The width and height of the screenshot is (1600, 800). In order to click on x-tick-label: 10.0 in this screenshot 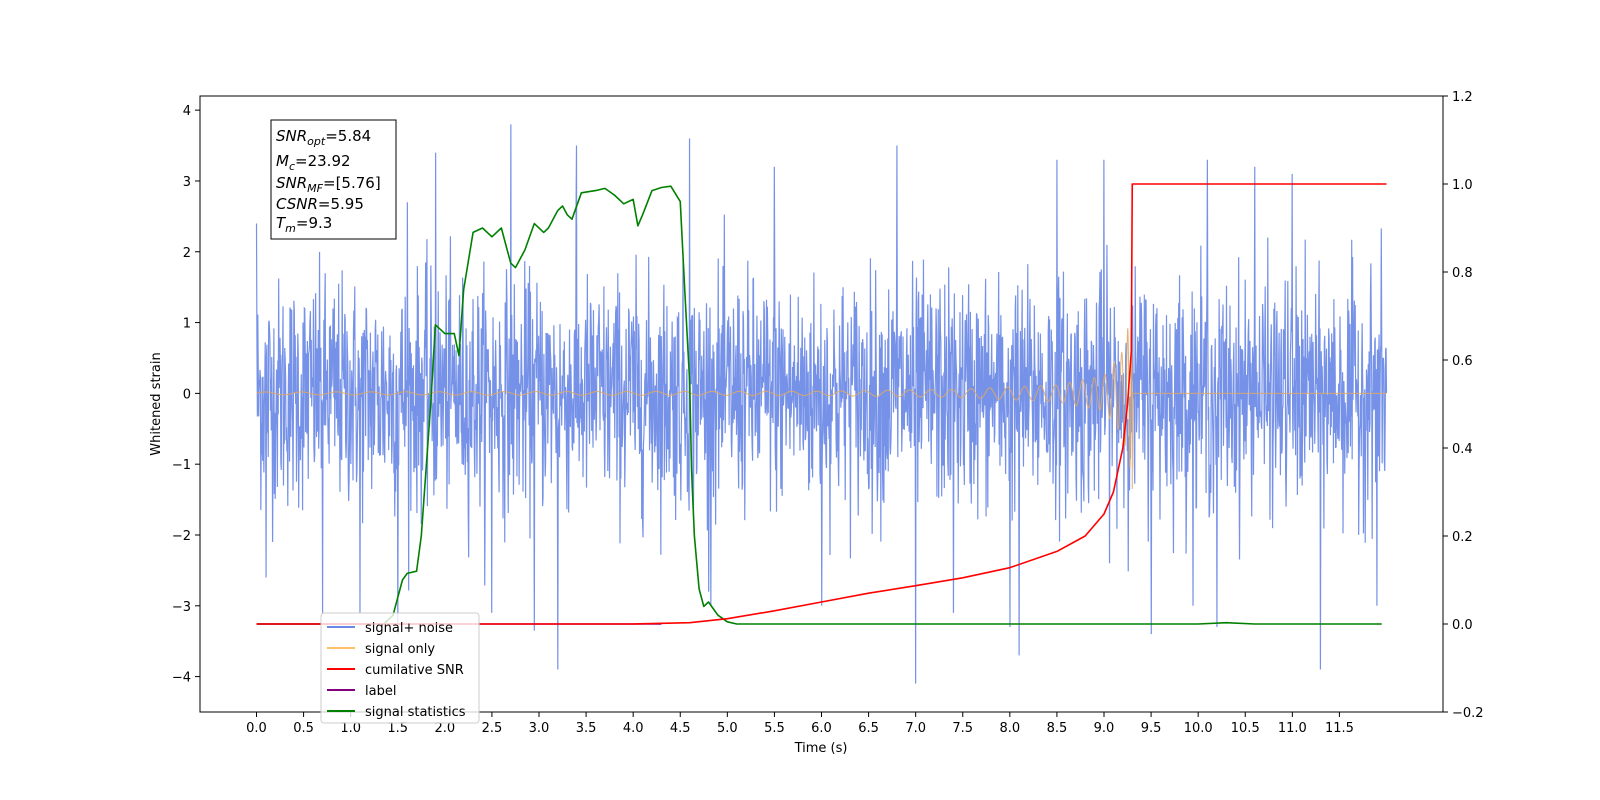, I will do `click(1198, 728)`.